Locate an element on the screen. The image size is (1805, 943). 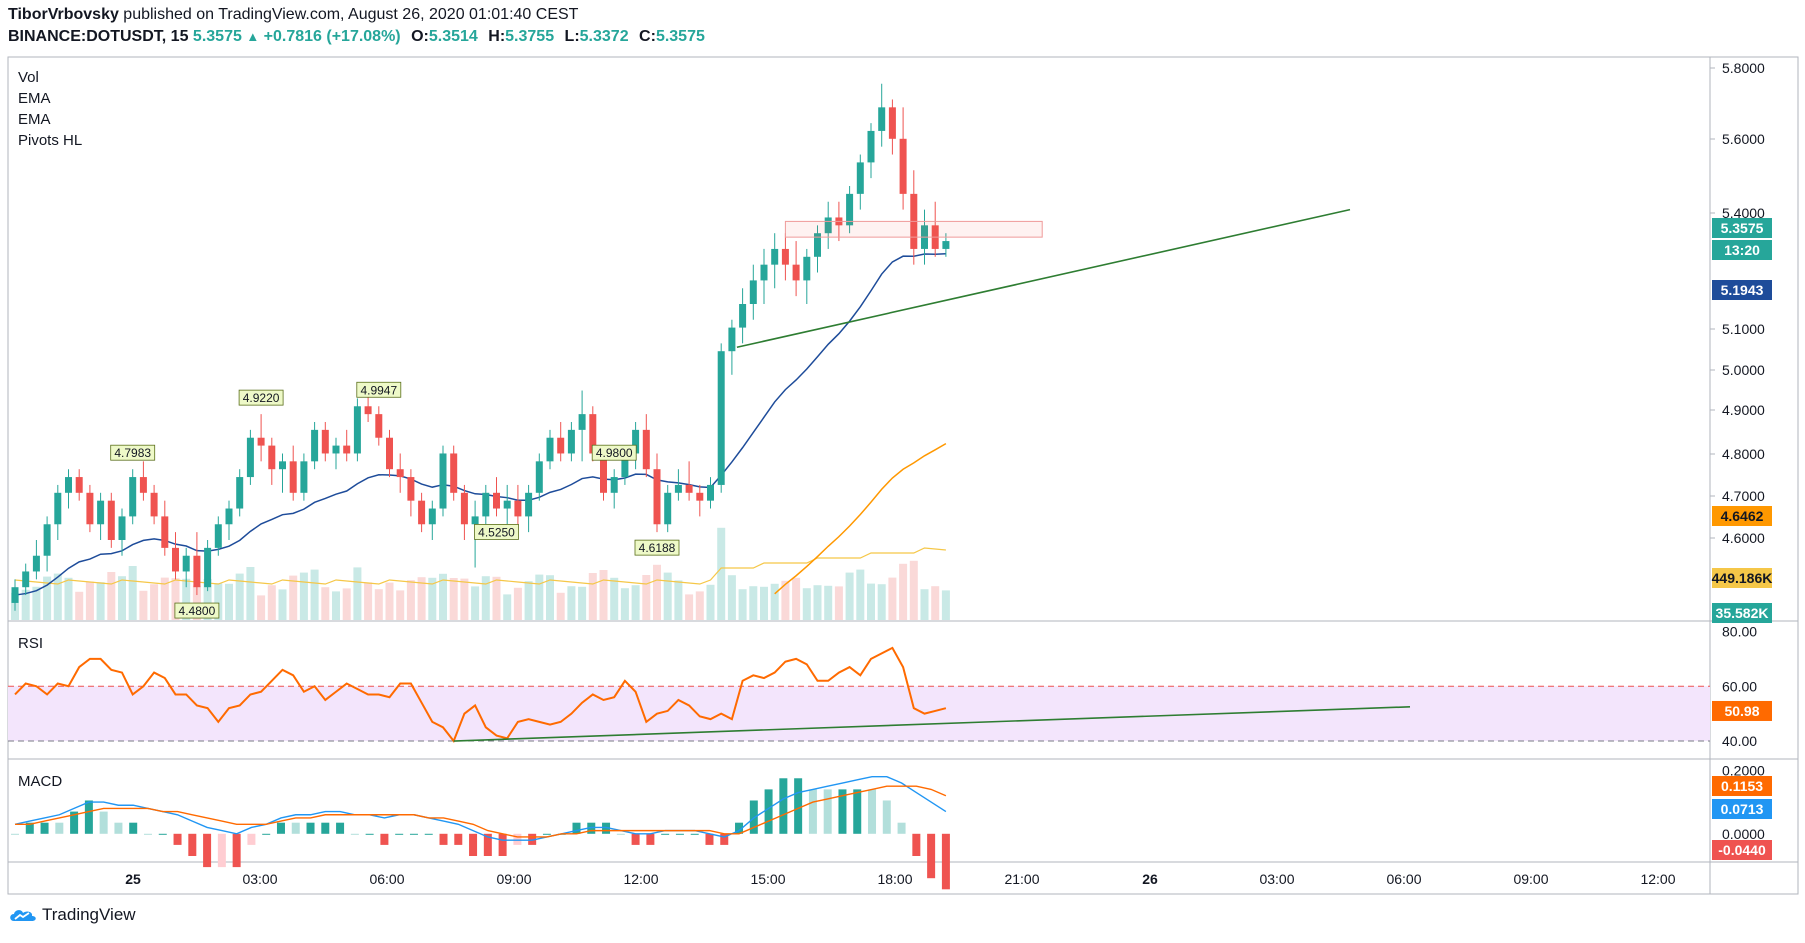
ema-fast-badge-bg is located at coordinates (1742, 290).